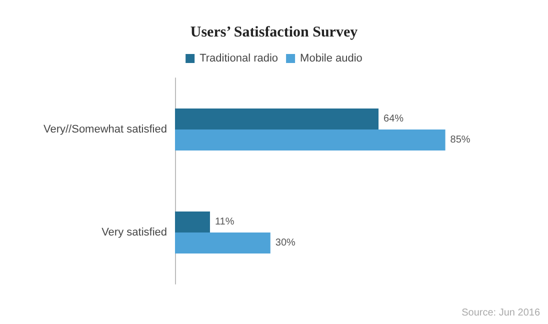  Describe the element at coordinates (239, 58) in the screenshot. I see `legend-label: Traditional radio` at that location.